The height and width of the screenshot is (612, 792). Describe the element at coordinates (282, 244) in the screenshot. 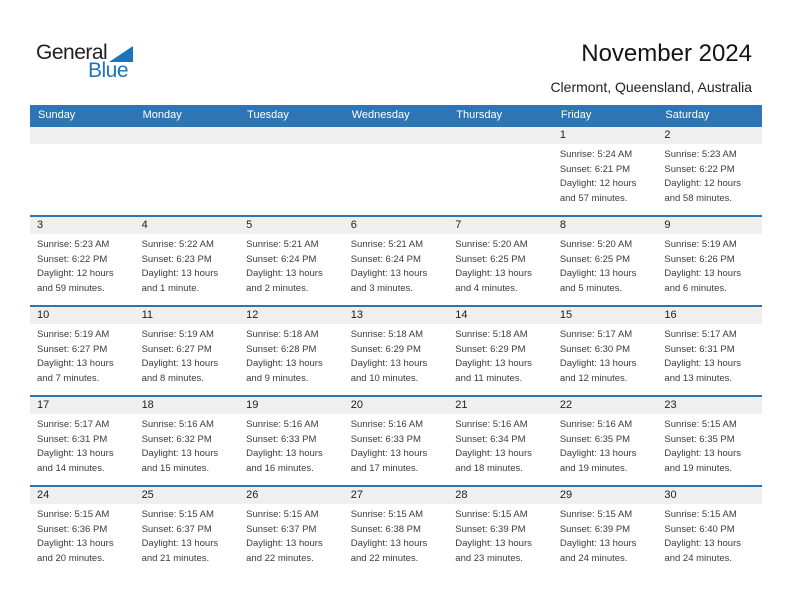

I see `sunrise-text: Sunrise: 5:21 AM` at that location.